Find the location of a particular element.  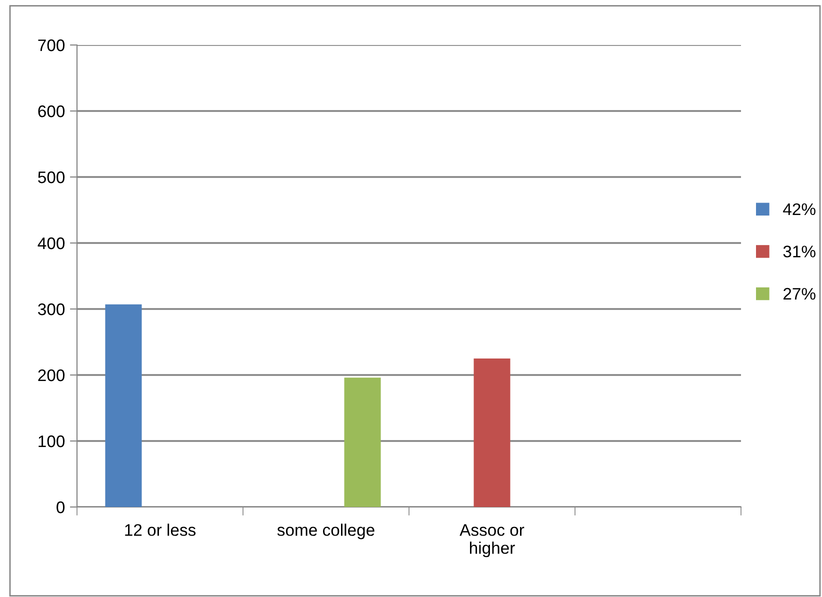

legend-label: 27% is located at coordinates (800, 294).